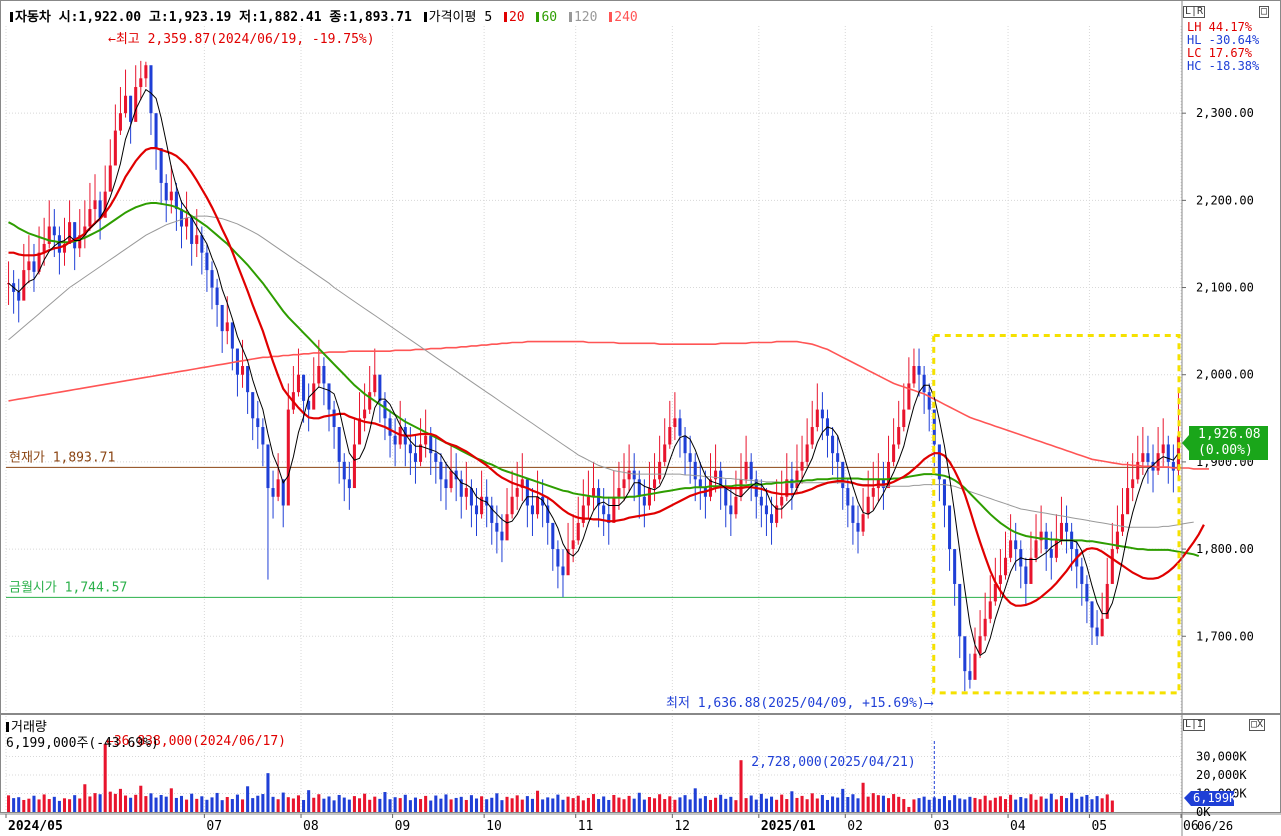 Image resolution: width=1281 pixels, height=836 pixels. What do you see at coordinates (1194, 725) in the screenshot?
I see `volume-lr-button: L|I` at bounding box center [1194, 725].